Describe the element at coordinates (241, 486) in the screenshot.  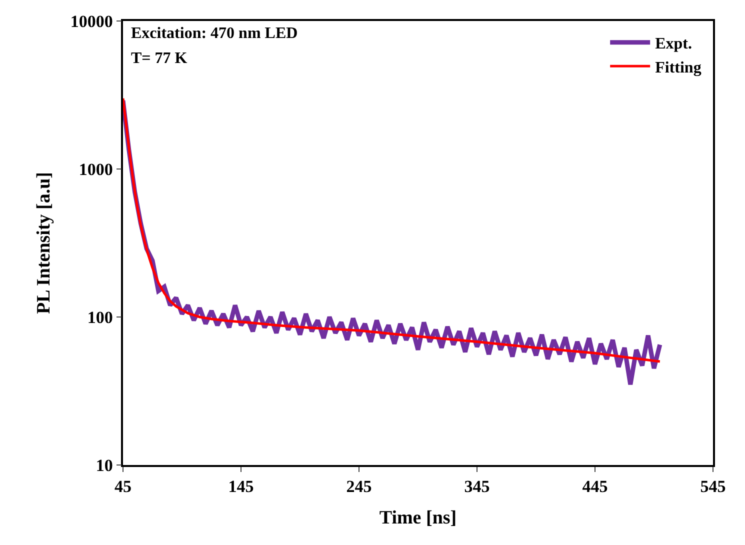
I see `x-tick-label: 145` at that location.